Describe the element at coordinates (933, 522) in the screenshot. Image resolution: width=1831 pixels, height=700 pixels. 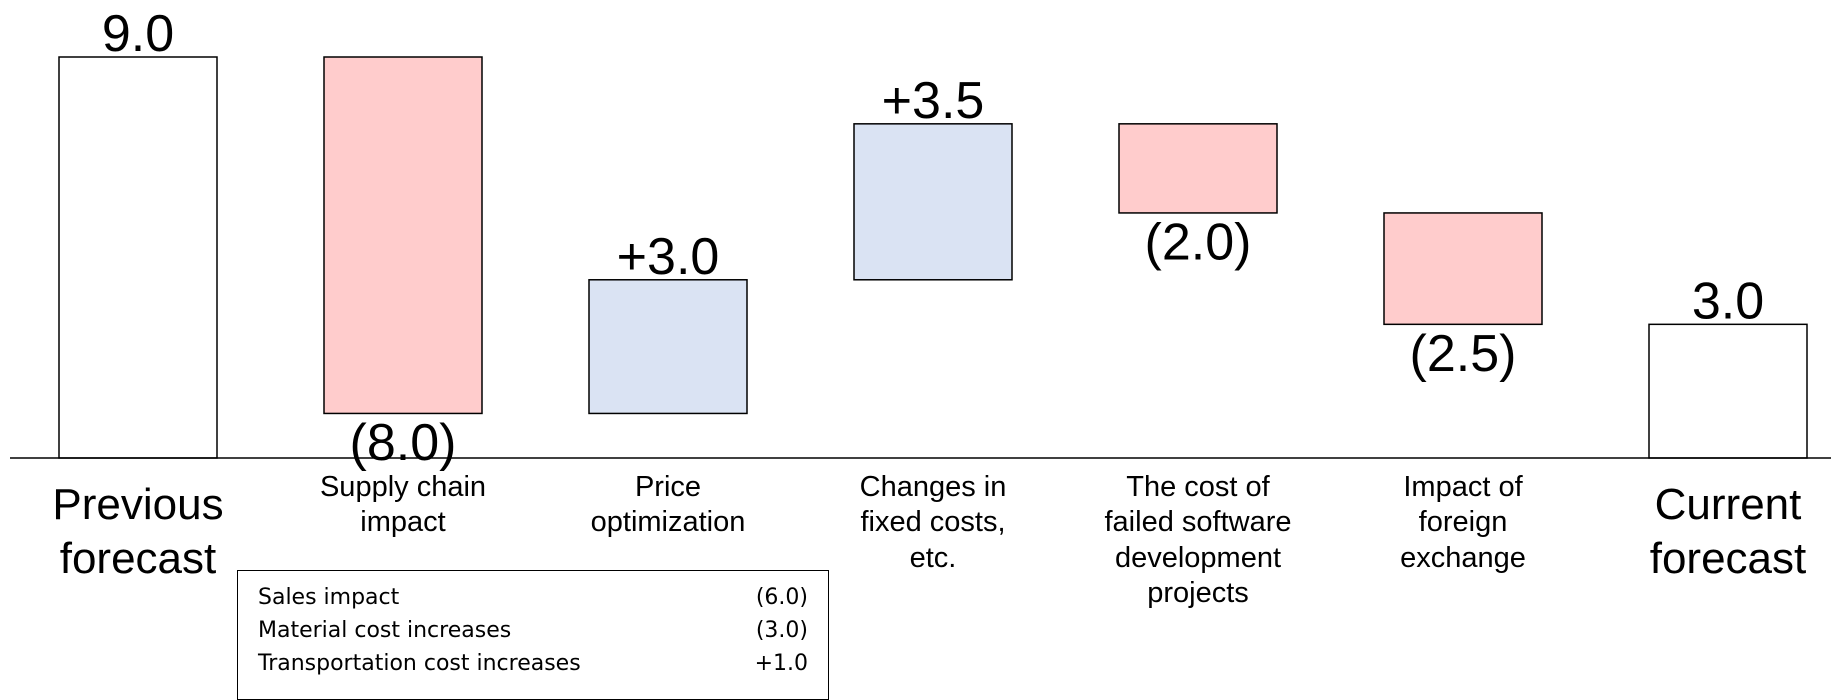
I see `category-label: Changes in fixed costs, etc.` at that location.